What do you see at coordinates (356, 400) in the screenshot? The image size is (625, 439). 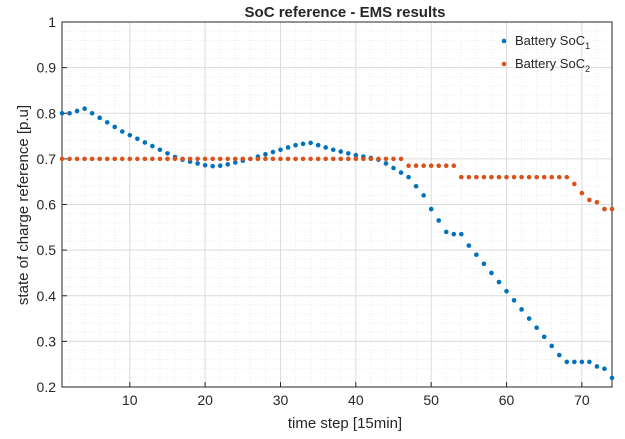 I see `x-tick-label: 40` at bounding box center [356, 400].